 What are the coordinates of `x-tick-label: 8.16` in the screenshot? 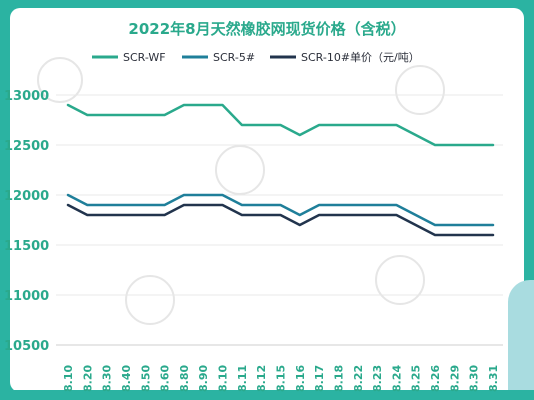 It's located at (300, 378).